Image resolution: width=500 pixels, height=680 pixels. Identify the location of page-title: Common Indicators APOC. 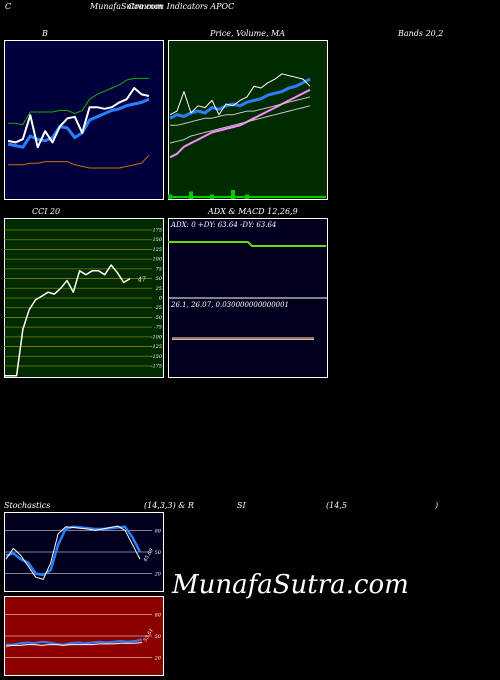
(181, 6).